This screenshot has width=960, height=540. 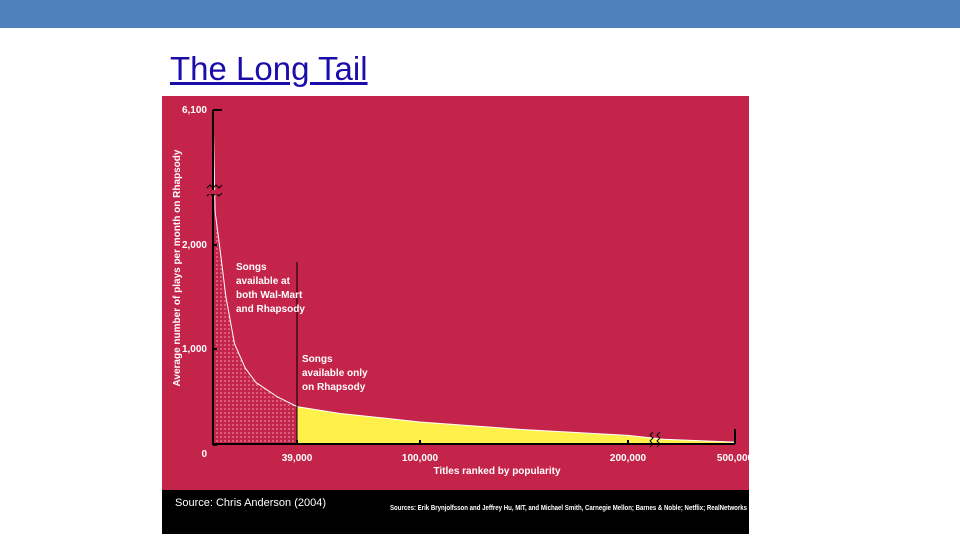 What do you see at coordinates (628, 458) in the screenshot?
I see `x-tick-label: 200,000` at bounding box center [628, 458].